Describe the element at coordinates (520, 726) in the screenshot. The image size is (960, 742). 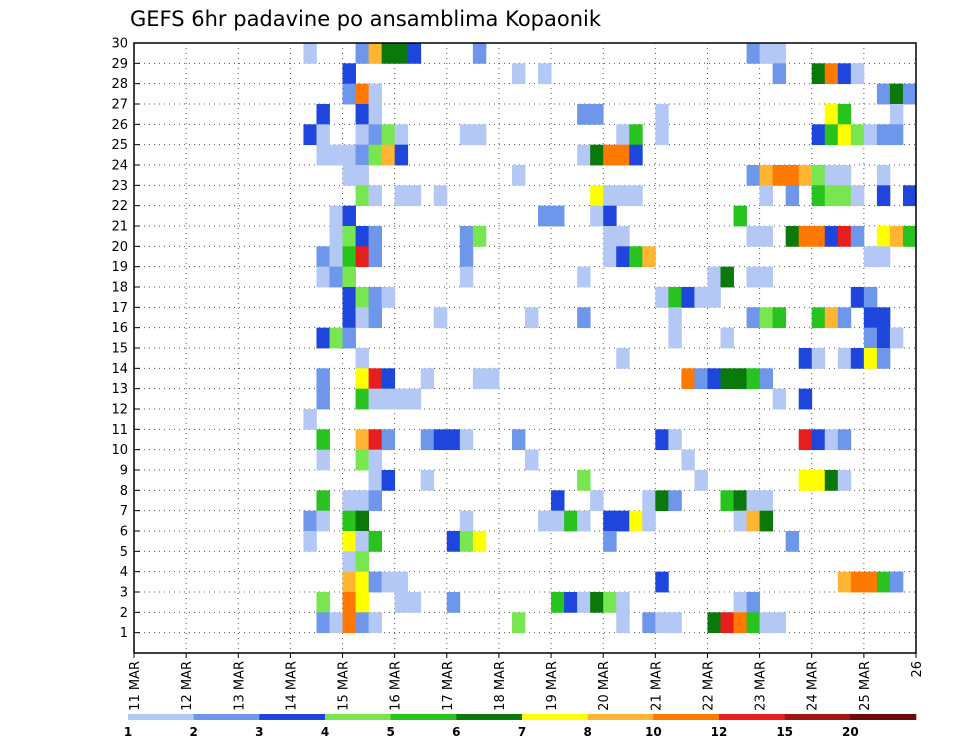
I see `colorbar-legend: 1 2 3 4 5 6 7 8 10 12 15 20` at that location.